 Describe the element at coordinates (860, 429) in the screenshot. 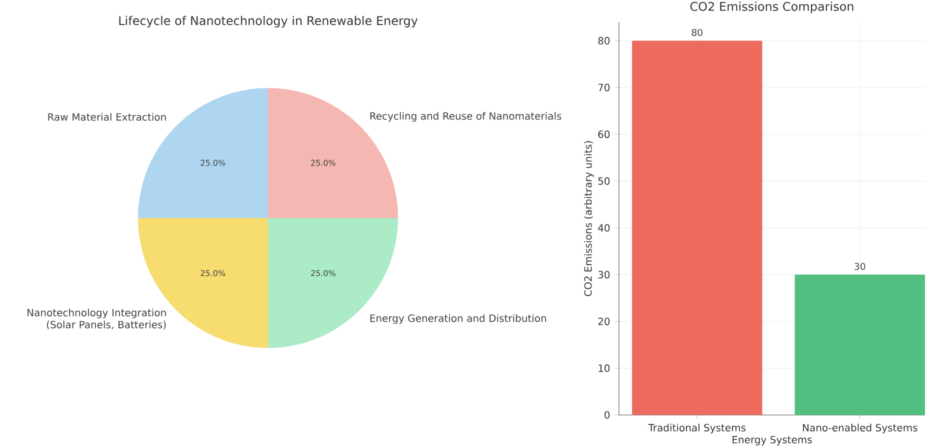

I see `x-tick-label: Nano-enabled Systems` at that location.